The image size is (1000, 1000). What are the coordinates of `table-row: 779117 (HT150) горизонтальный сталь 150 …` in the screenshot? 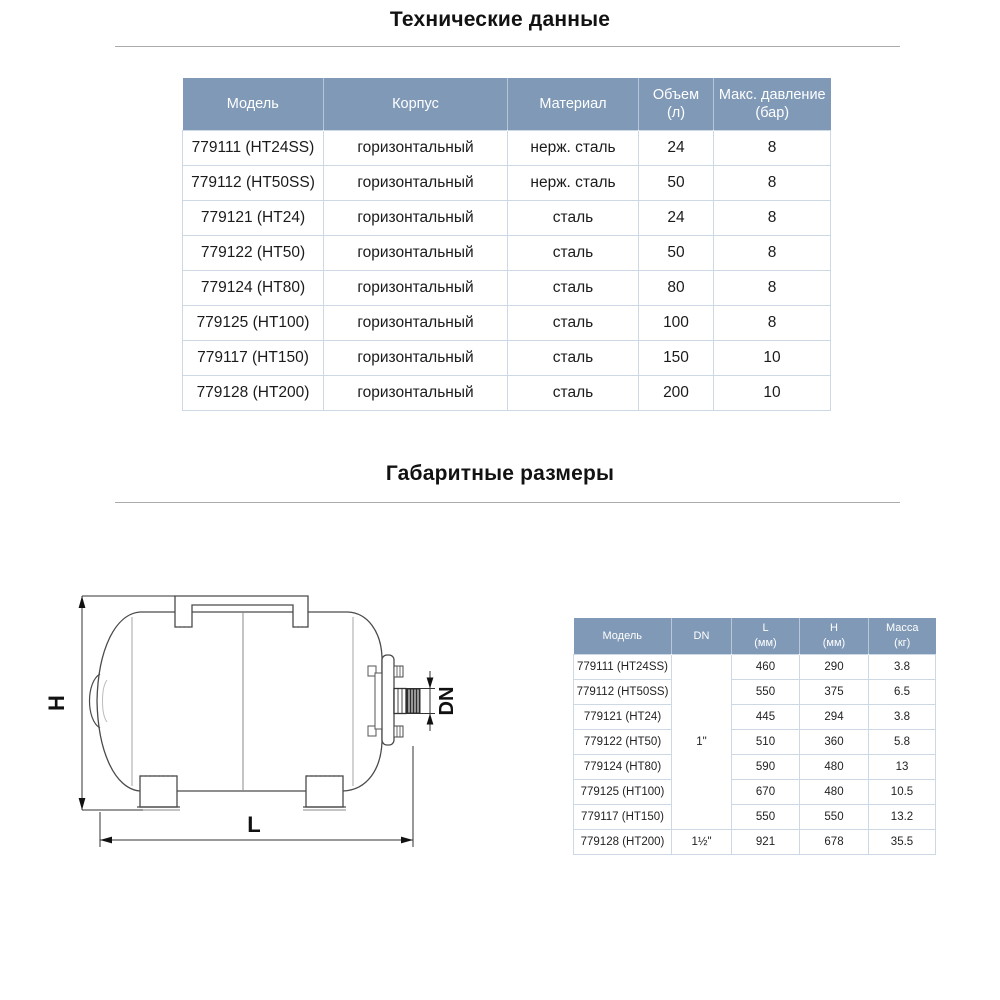 It's located at (506, 357).